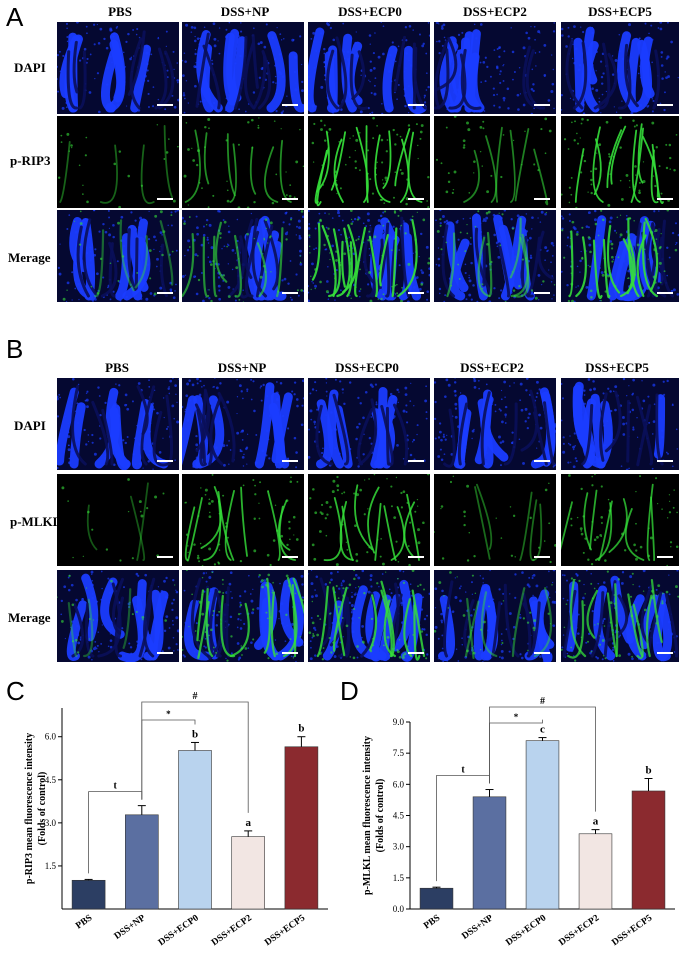 The image size is (685, 961). What do you see at coordinates (30, 425) in the screenshot?
I see `row-label-dapi-b: DAPI` at bounding box center [30, 425].